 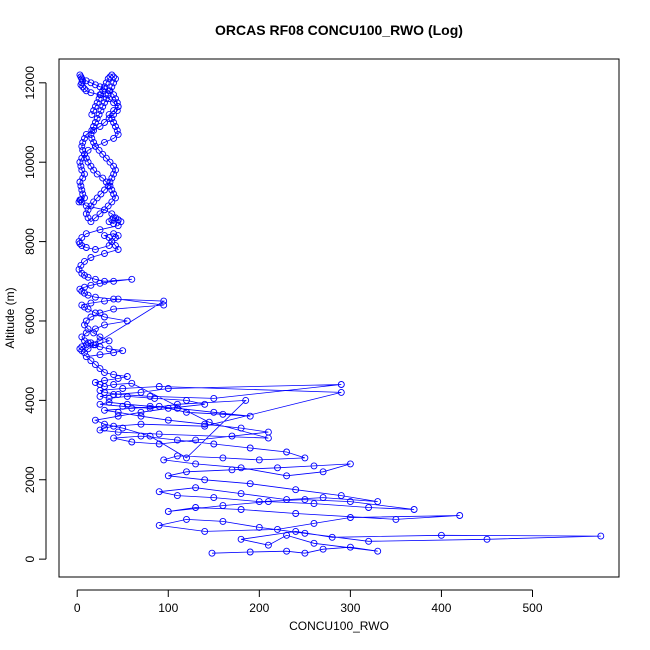 I want to click on x-tick-label: 500, so click(x=532, y=608).